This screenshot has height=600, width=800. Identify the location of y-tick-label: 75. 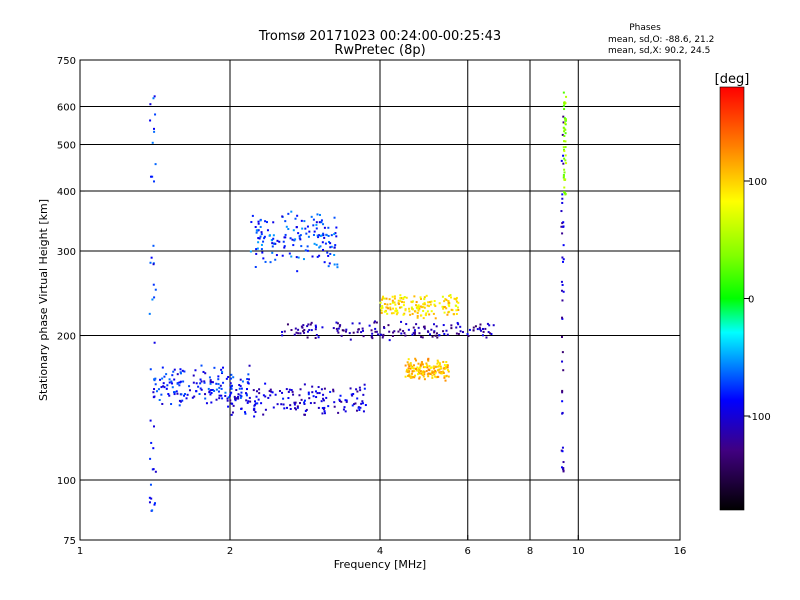
(69, 541).